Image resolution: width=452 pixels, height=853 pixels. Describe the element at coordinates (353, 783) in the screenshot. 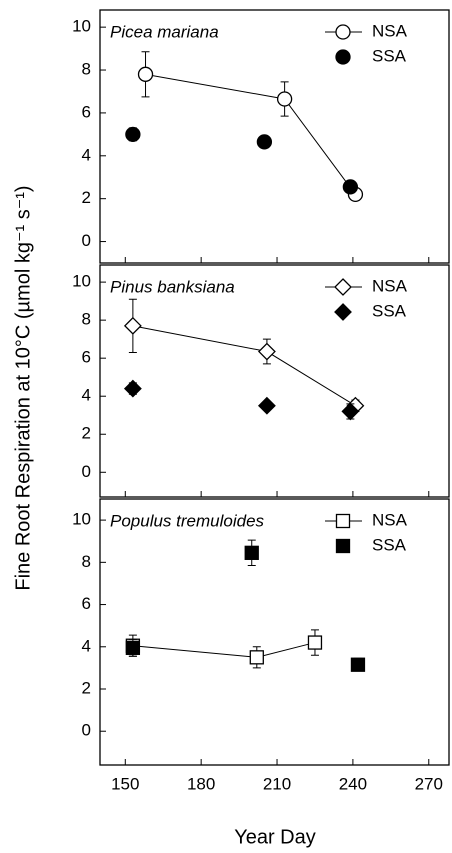

I see `x-tick-label: 240` at that location.